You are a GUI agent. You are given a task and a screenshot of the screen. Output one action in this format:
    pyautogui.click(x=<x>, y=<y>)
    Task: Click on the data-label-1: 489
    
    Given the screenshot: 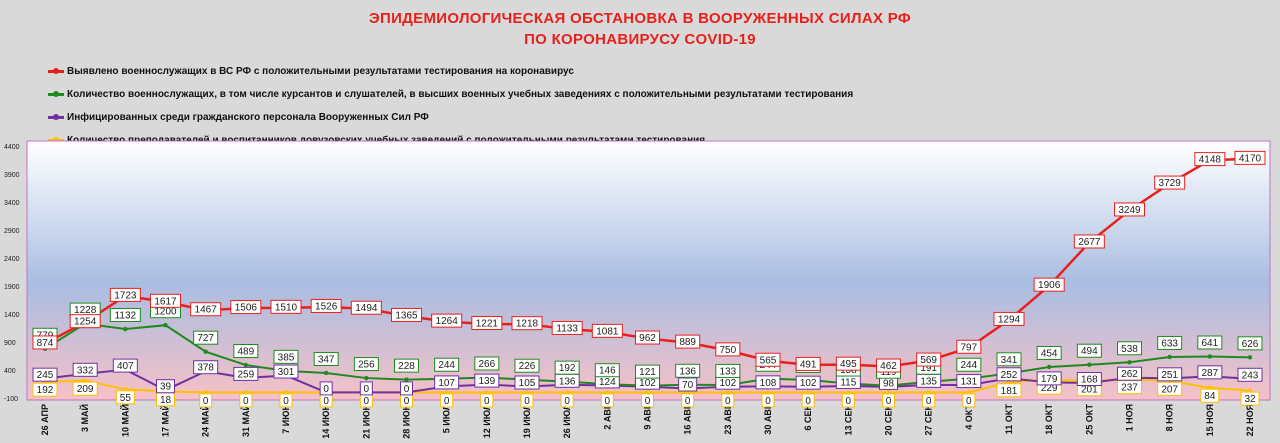 What is the action you would take?
    pyautogui.click(x=245, y=352)
    